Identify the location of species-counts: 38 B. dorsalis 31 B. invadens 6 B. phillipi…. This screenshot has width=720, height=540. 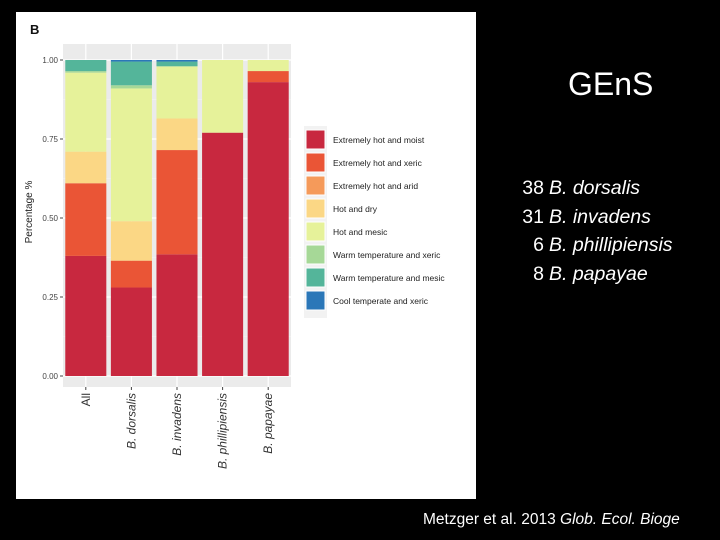
(597, 231).